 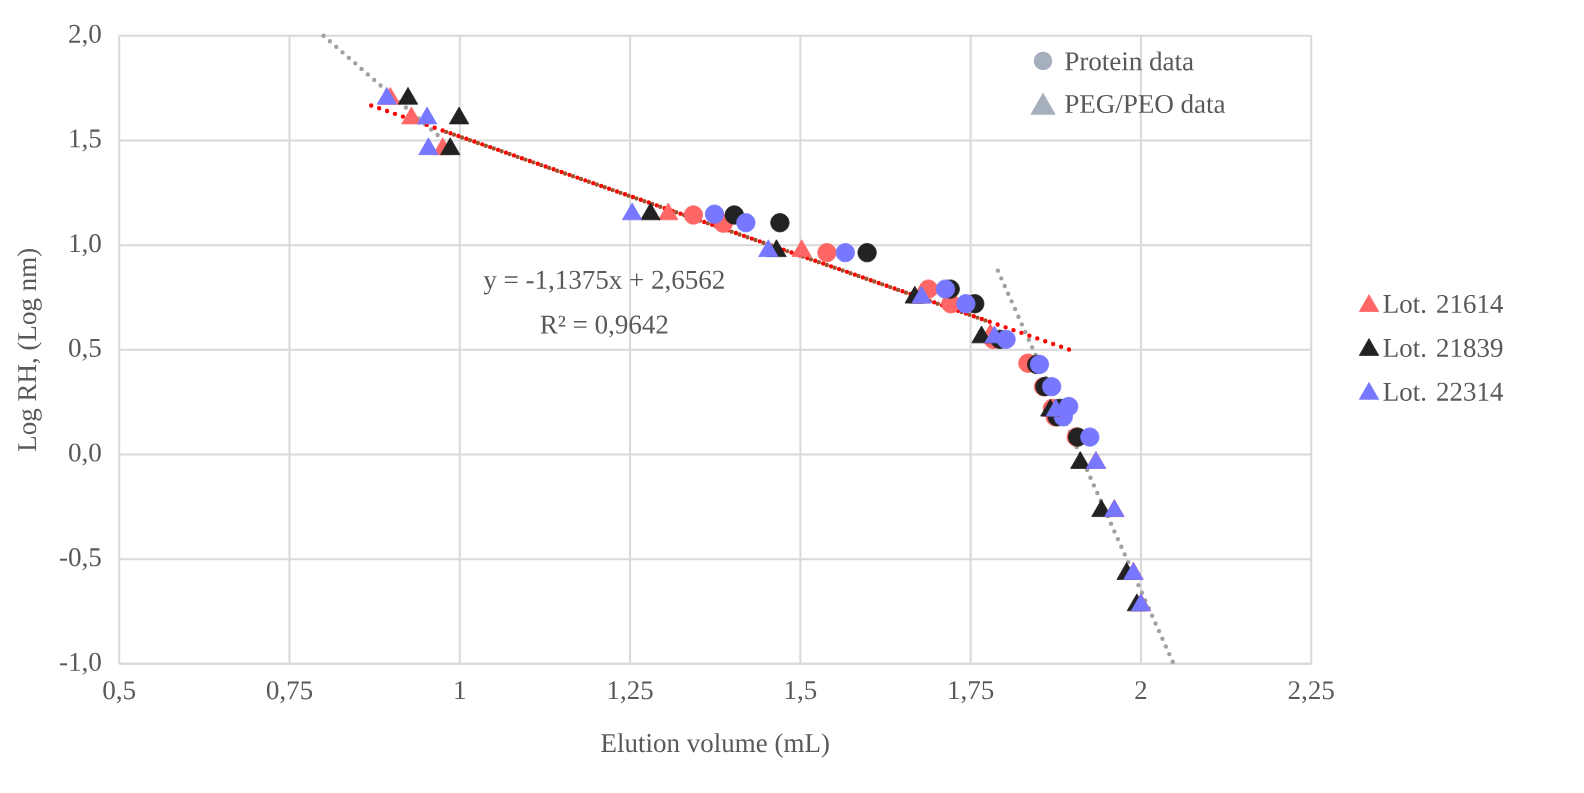 What do you see at coordinates (1443, 348) in the screenshot?
I see `legend-label: Lot. 21839` at bounding box center [1443, 348].